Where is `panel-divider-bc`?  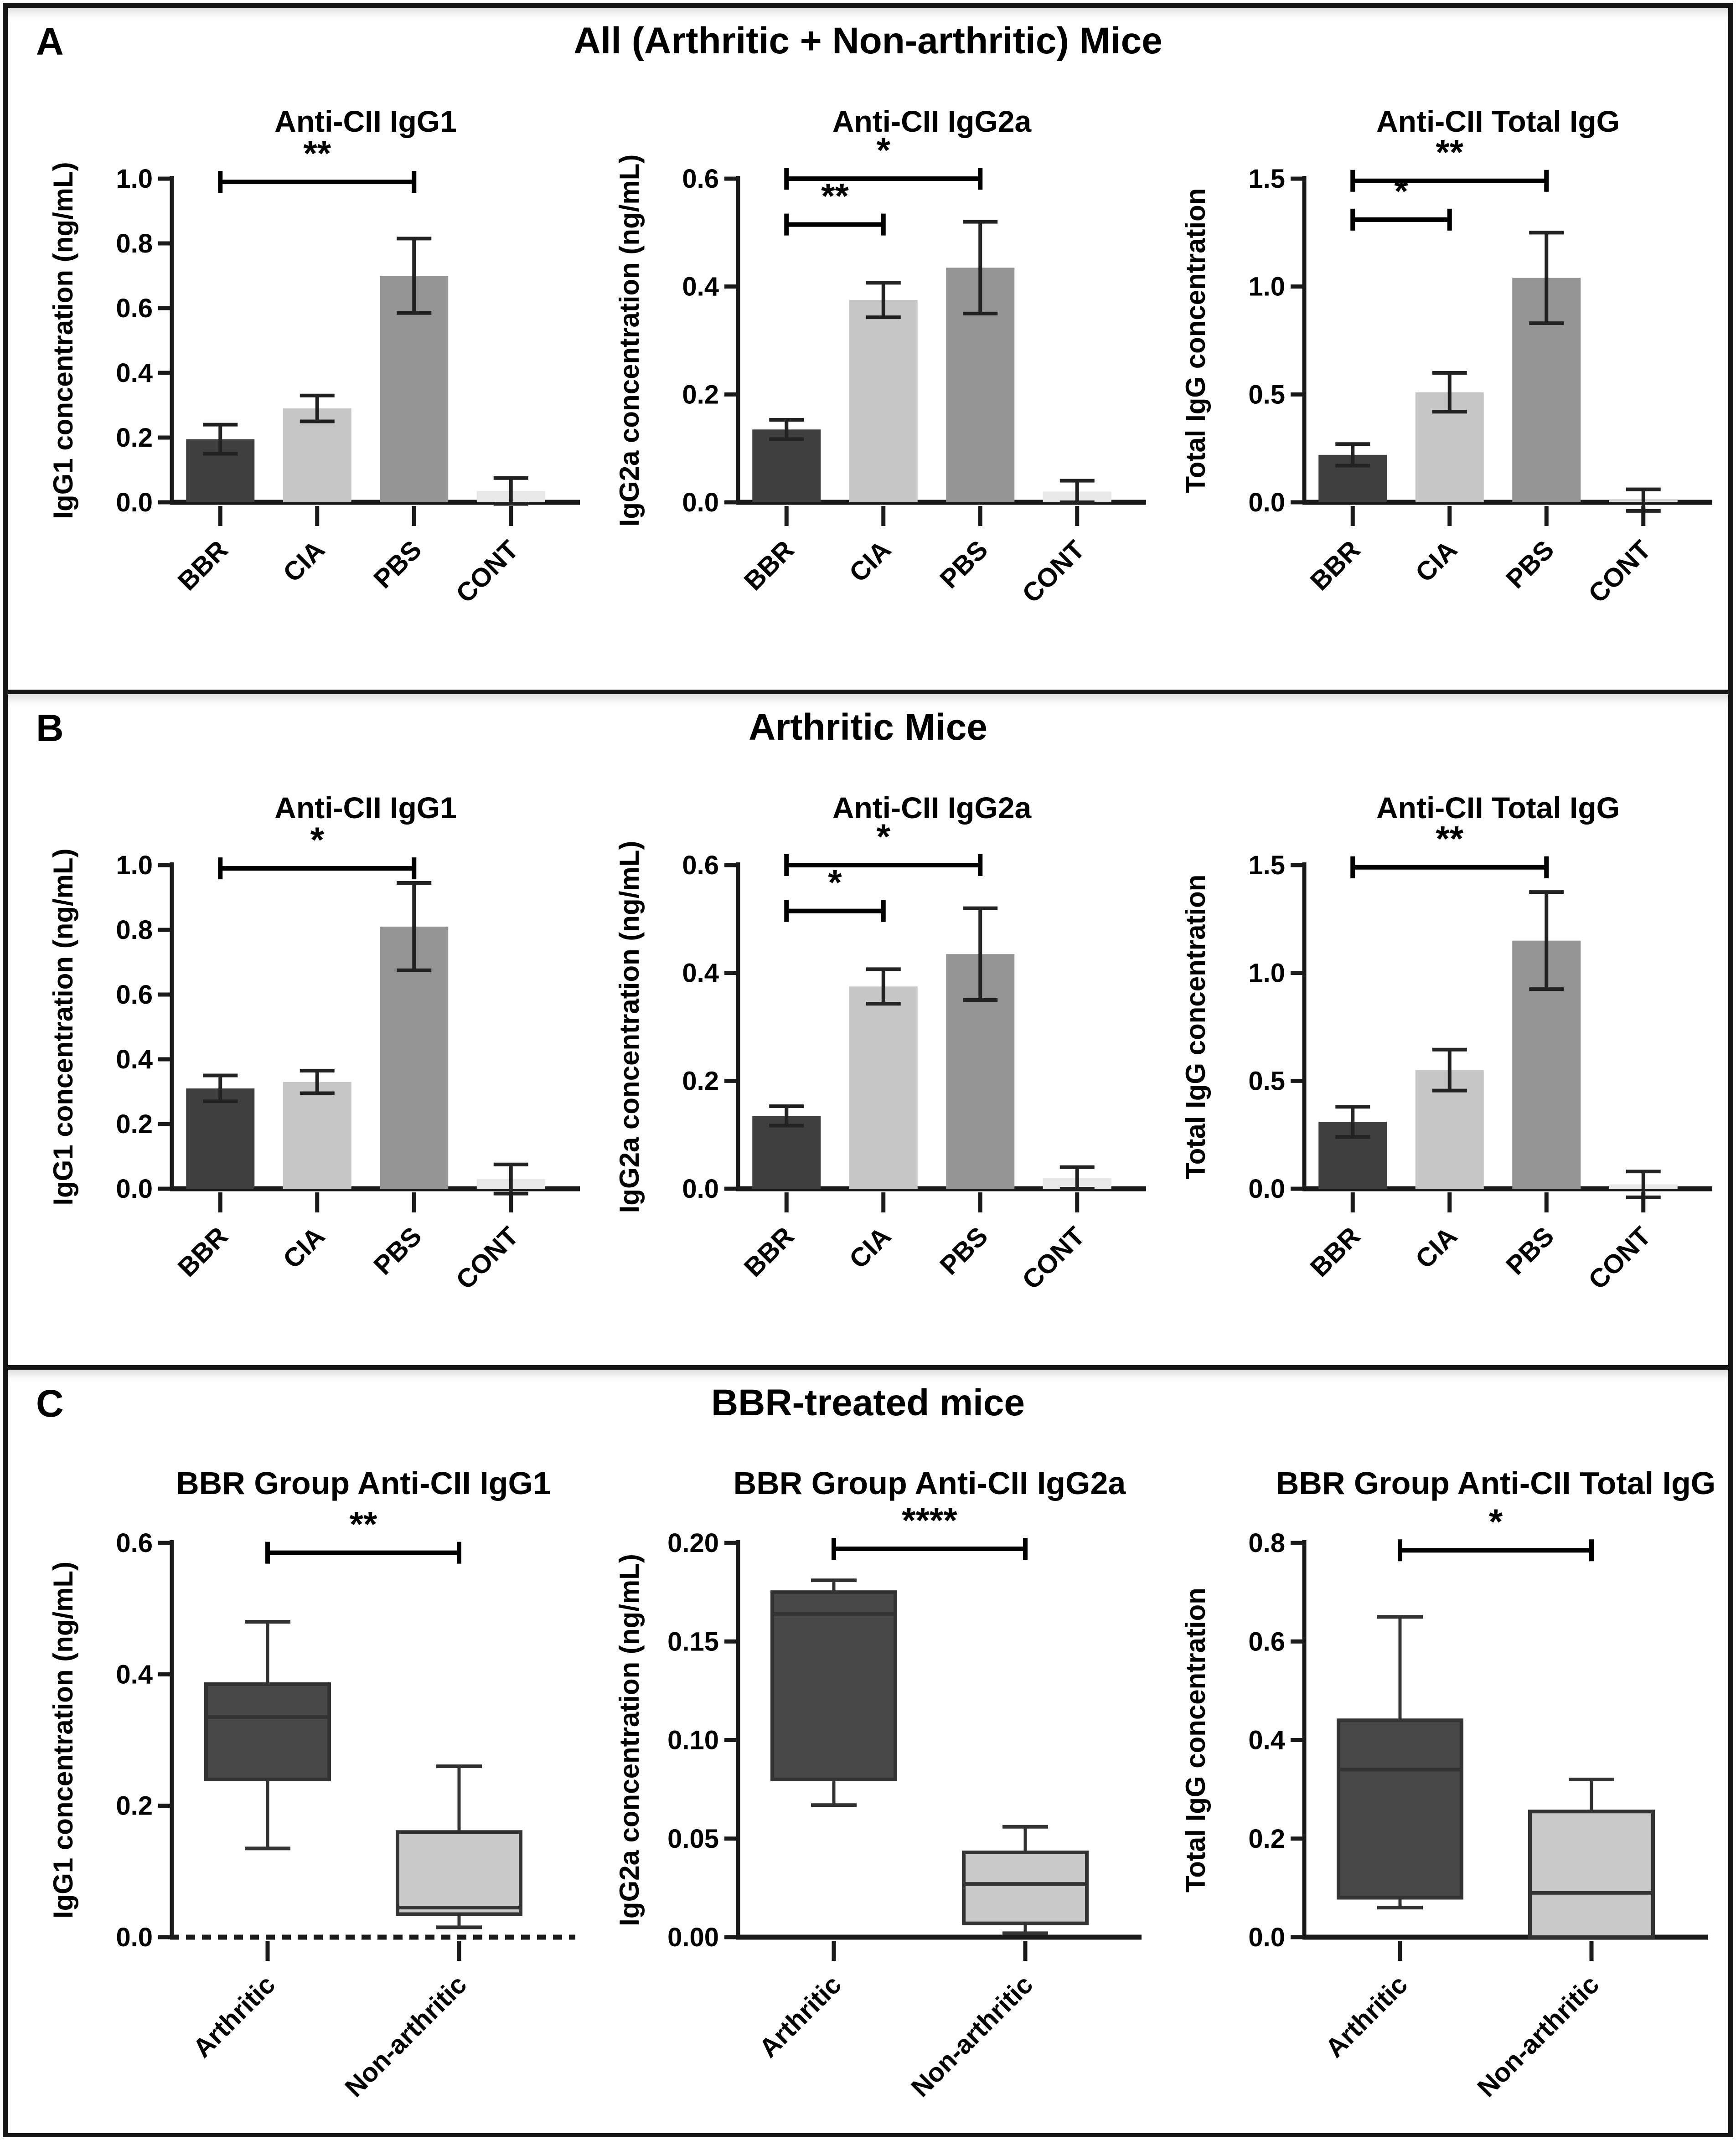
panel-divider-bc is located at coordinates (868, 1368).